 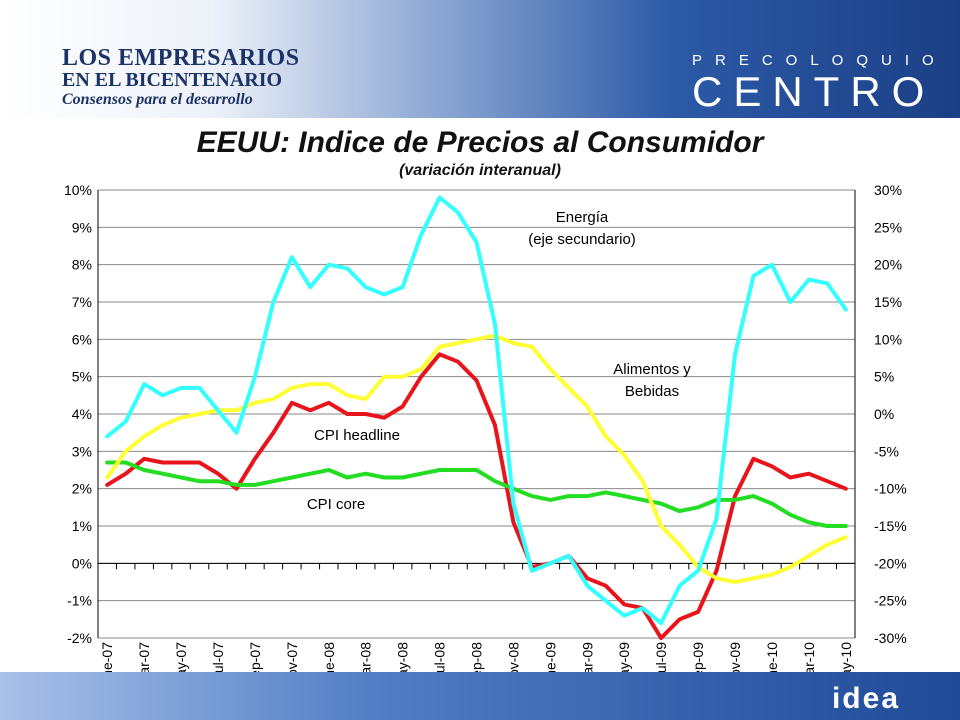 What do you see at coordinates (661, 659) in the screenshot?
I see `x-tick-label: jul-09` at bounding box center [661, 659].